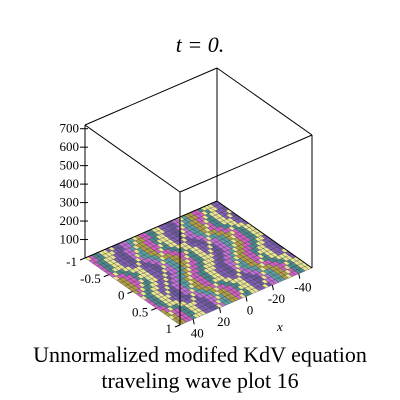 The width and height of the screenshot is (400, 400). I want to click on y-tick-label: 0, so click(121, 295).